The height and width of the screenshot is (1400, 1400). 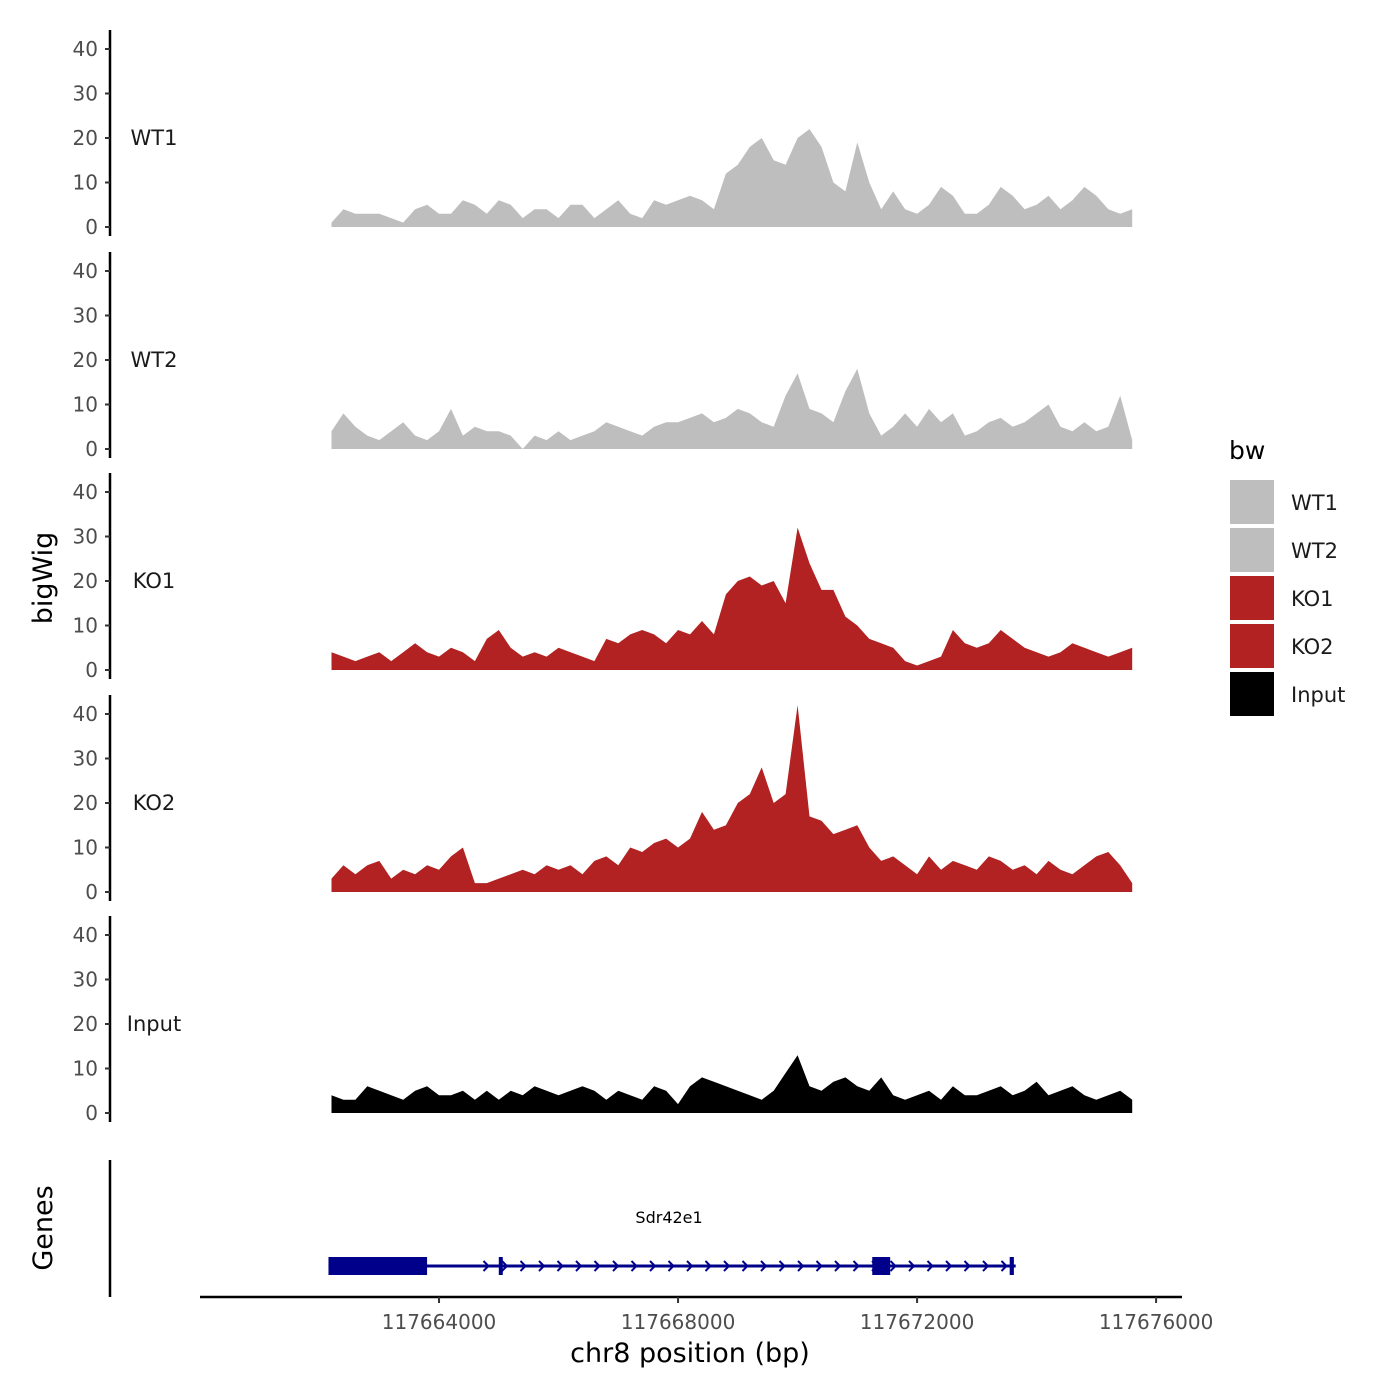 I want to click on legend-label-ko2: KO2, so click(x=1312, y=647).